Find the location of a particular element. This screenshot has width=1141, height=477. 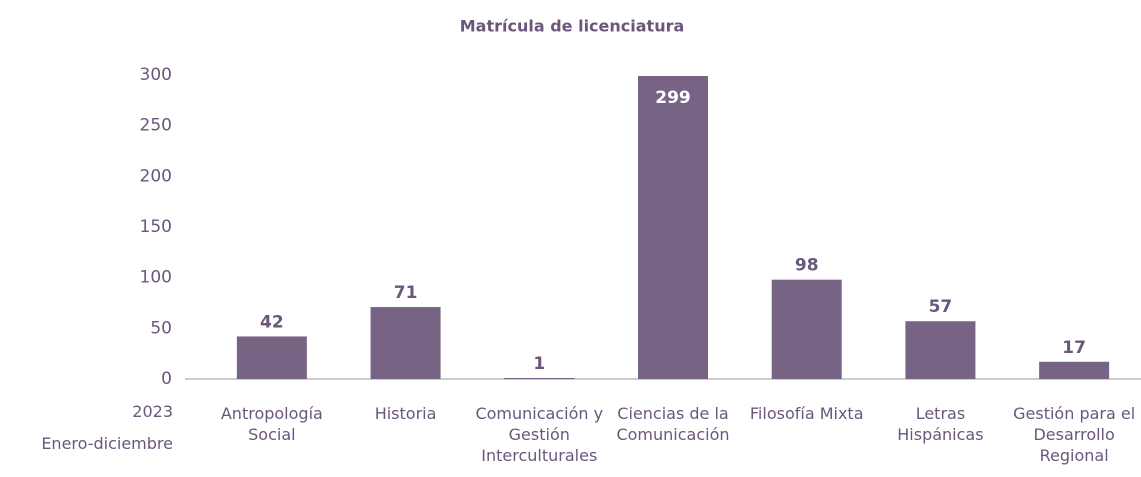

y-tick-label: 50 is located at coordinates (161, 328).